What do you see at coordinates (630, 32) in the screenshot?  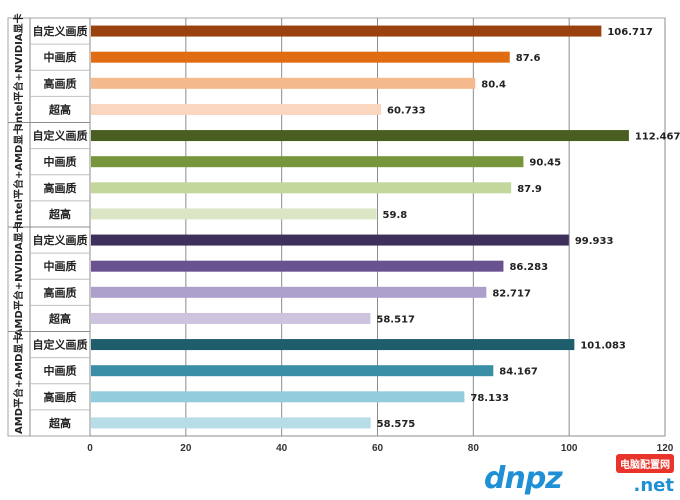 I see `data-label: 106.717` at bounding box center [630, 32].